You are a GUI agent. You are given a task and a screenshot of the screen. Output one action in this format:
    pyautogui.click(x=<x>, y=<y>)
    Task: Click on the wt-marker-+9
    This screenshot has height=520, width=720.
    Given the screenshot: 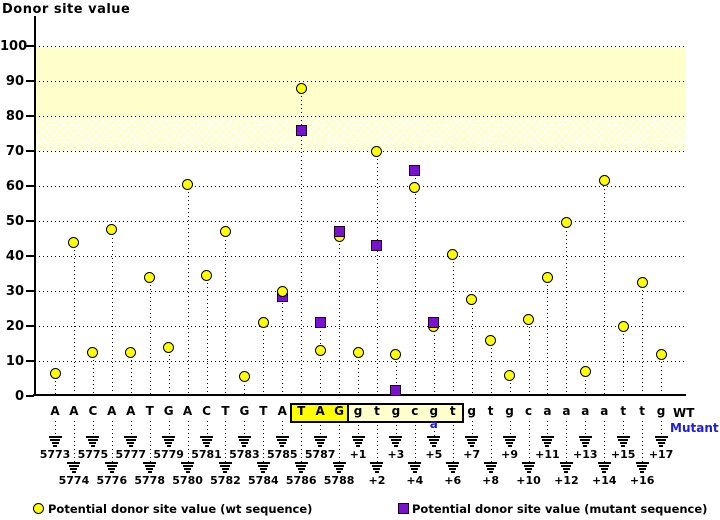 What is the action you would take?
    pyautogui.click(x=510, y=375)
    